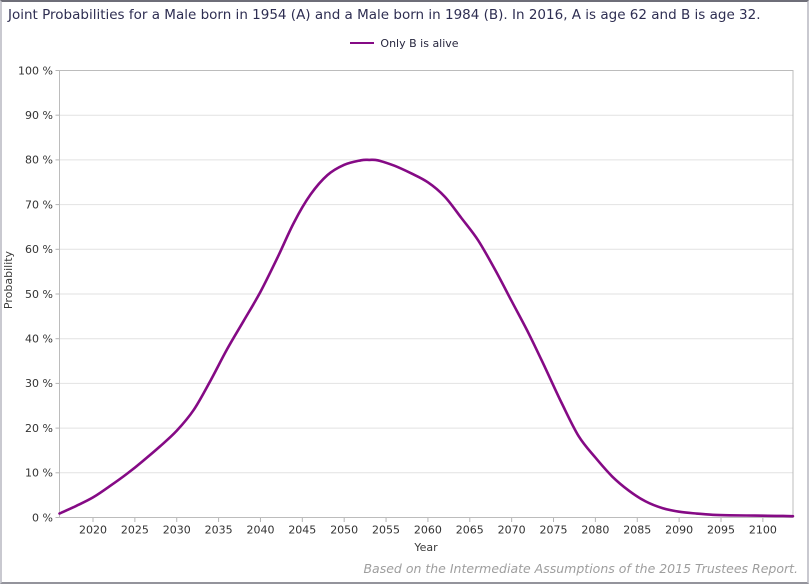 This screenshot has width=809, height=584. Describe the element at coordinates (39, 115) in the screenshot. I see `y-tick-label: 90 %` at that location.